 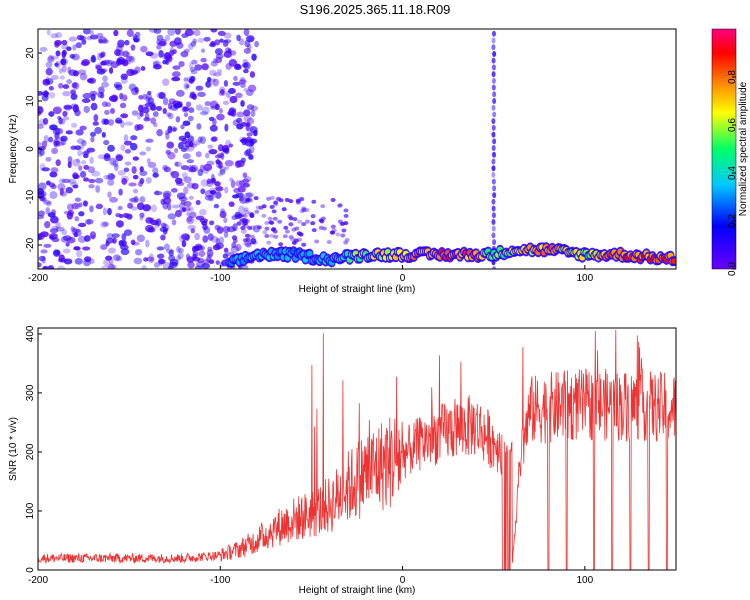 What do you see at coordinates (220, 580) in the screenshot?
I see `x-tick-label: -100` at bounding box center [220, 580].